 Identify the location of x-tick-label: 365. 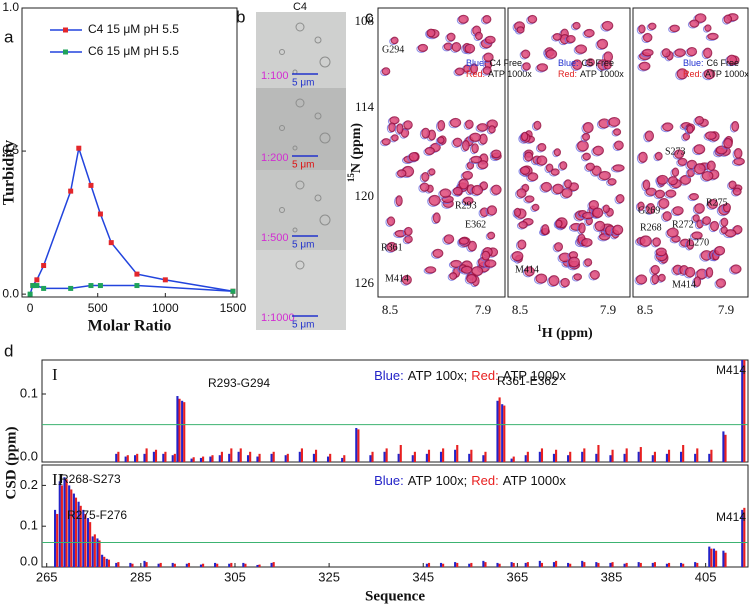
(518, 576).